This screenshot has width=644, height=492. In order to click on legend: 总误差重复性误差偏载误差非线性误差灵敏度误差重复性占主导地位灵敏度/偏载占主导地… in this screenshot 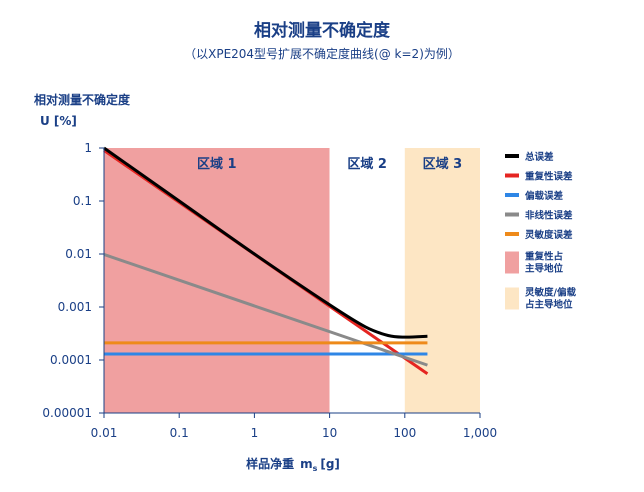, I will do `click(540, 231)`.